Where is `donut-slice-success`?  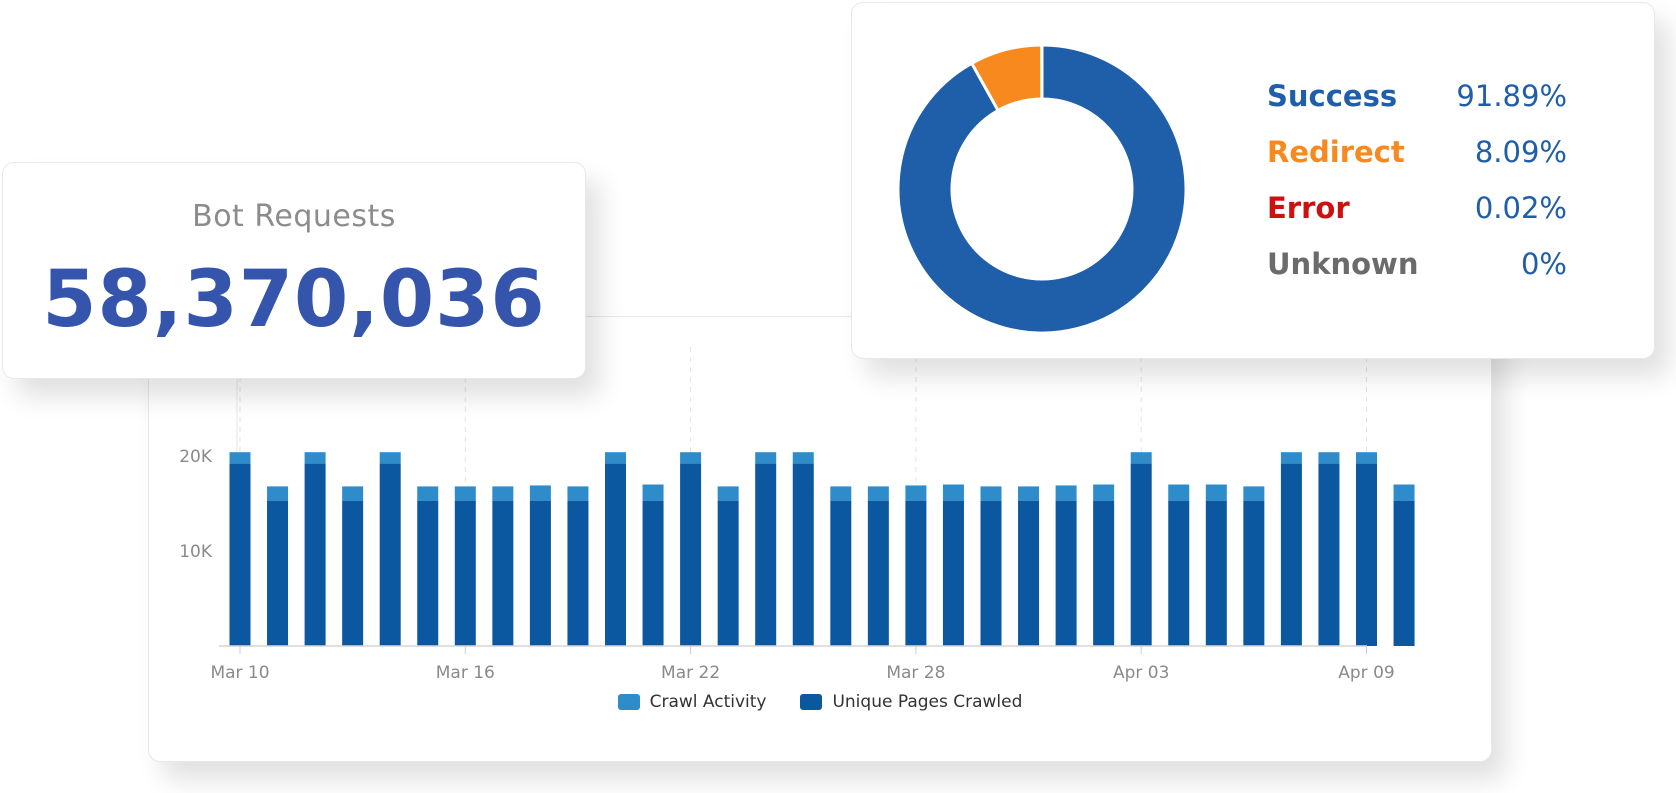
donut-slice-success is located at coordinates (1042, 189).